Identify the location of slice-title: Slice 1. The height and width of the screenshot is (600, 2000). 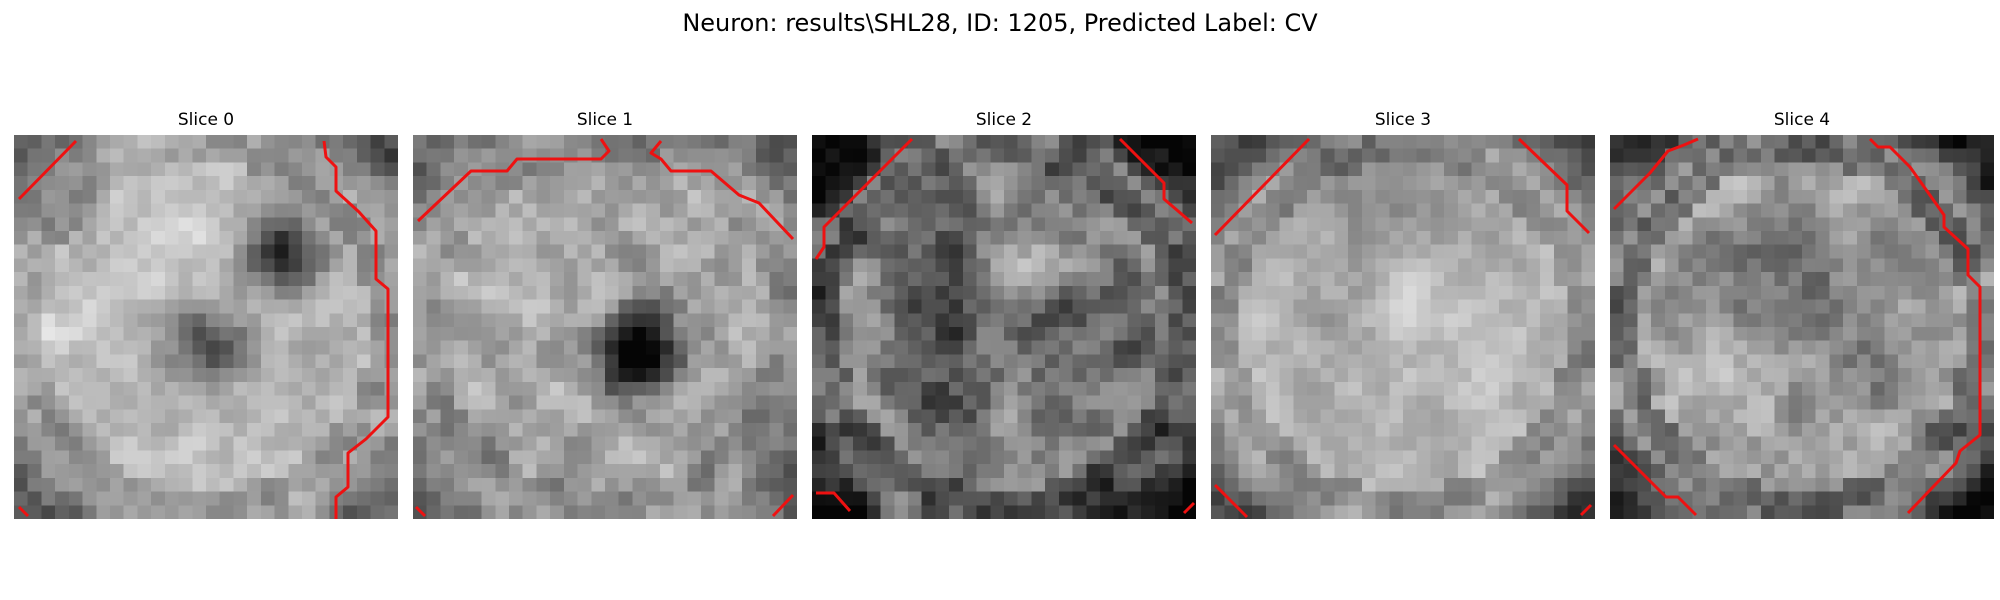
(605, 120).